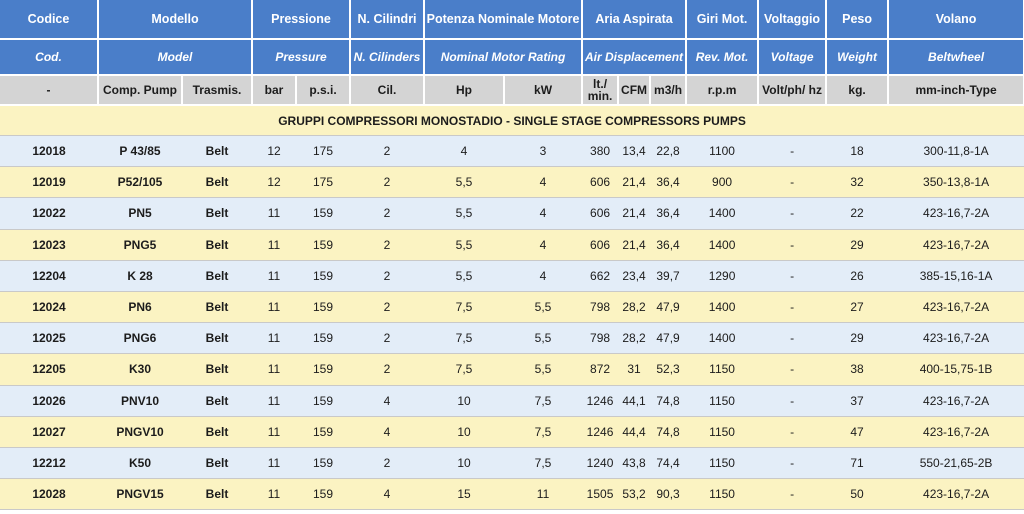 This screenshot has width=1024, height=514. I want to click on cell-cfm: 28,2, so click(634, 338).